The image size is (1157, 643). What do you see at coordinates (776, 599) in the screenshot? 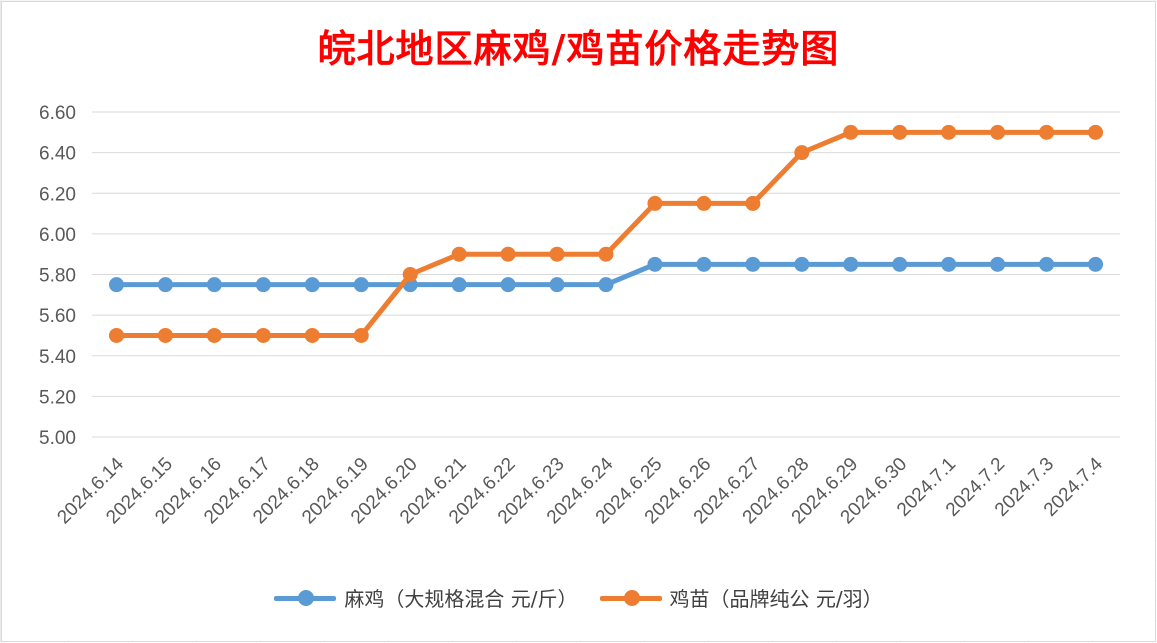
I see `legend-label-series-2: 鸡苗（品牌纯公 元/羽）` at bounding box center [776, 599].